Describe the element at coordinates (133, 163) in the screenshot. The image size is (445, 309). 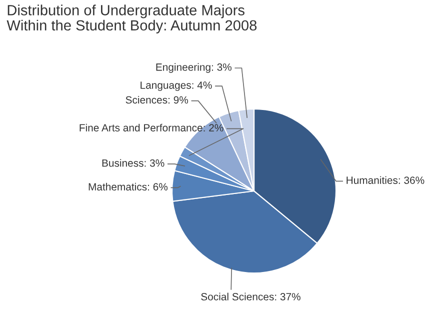
I see `slice-label: Business: 3%` at that location.